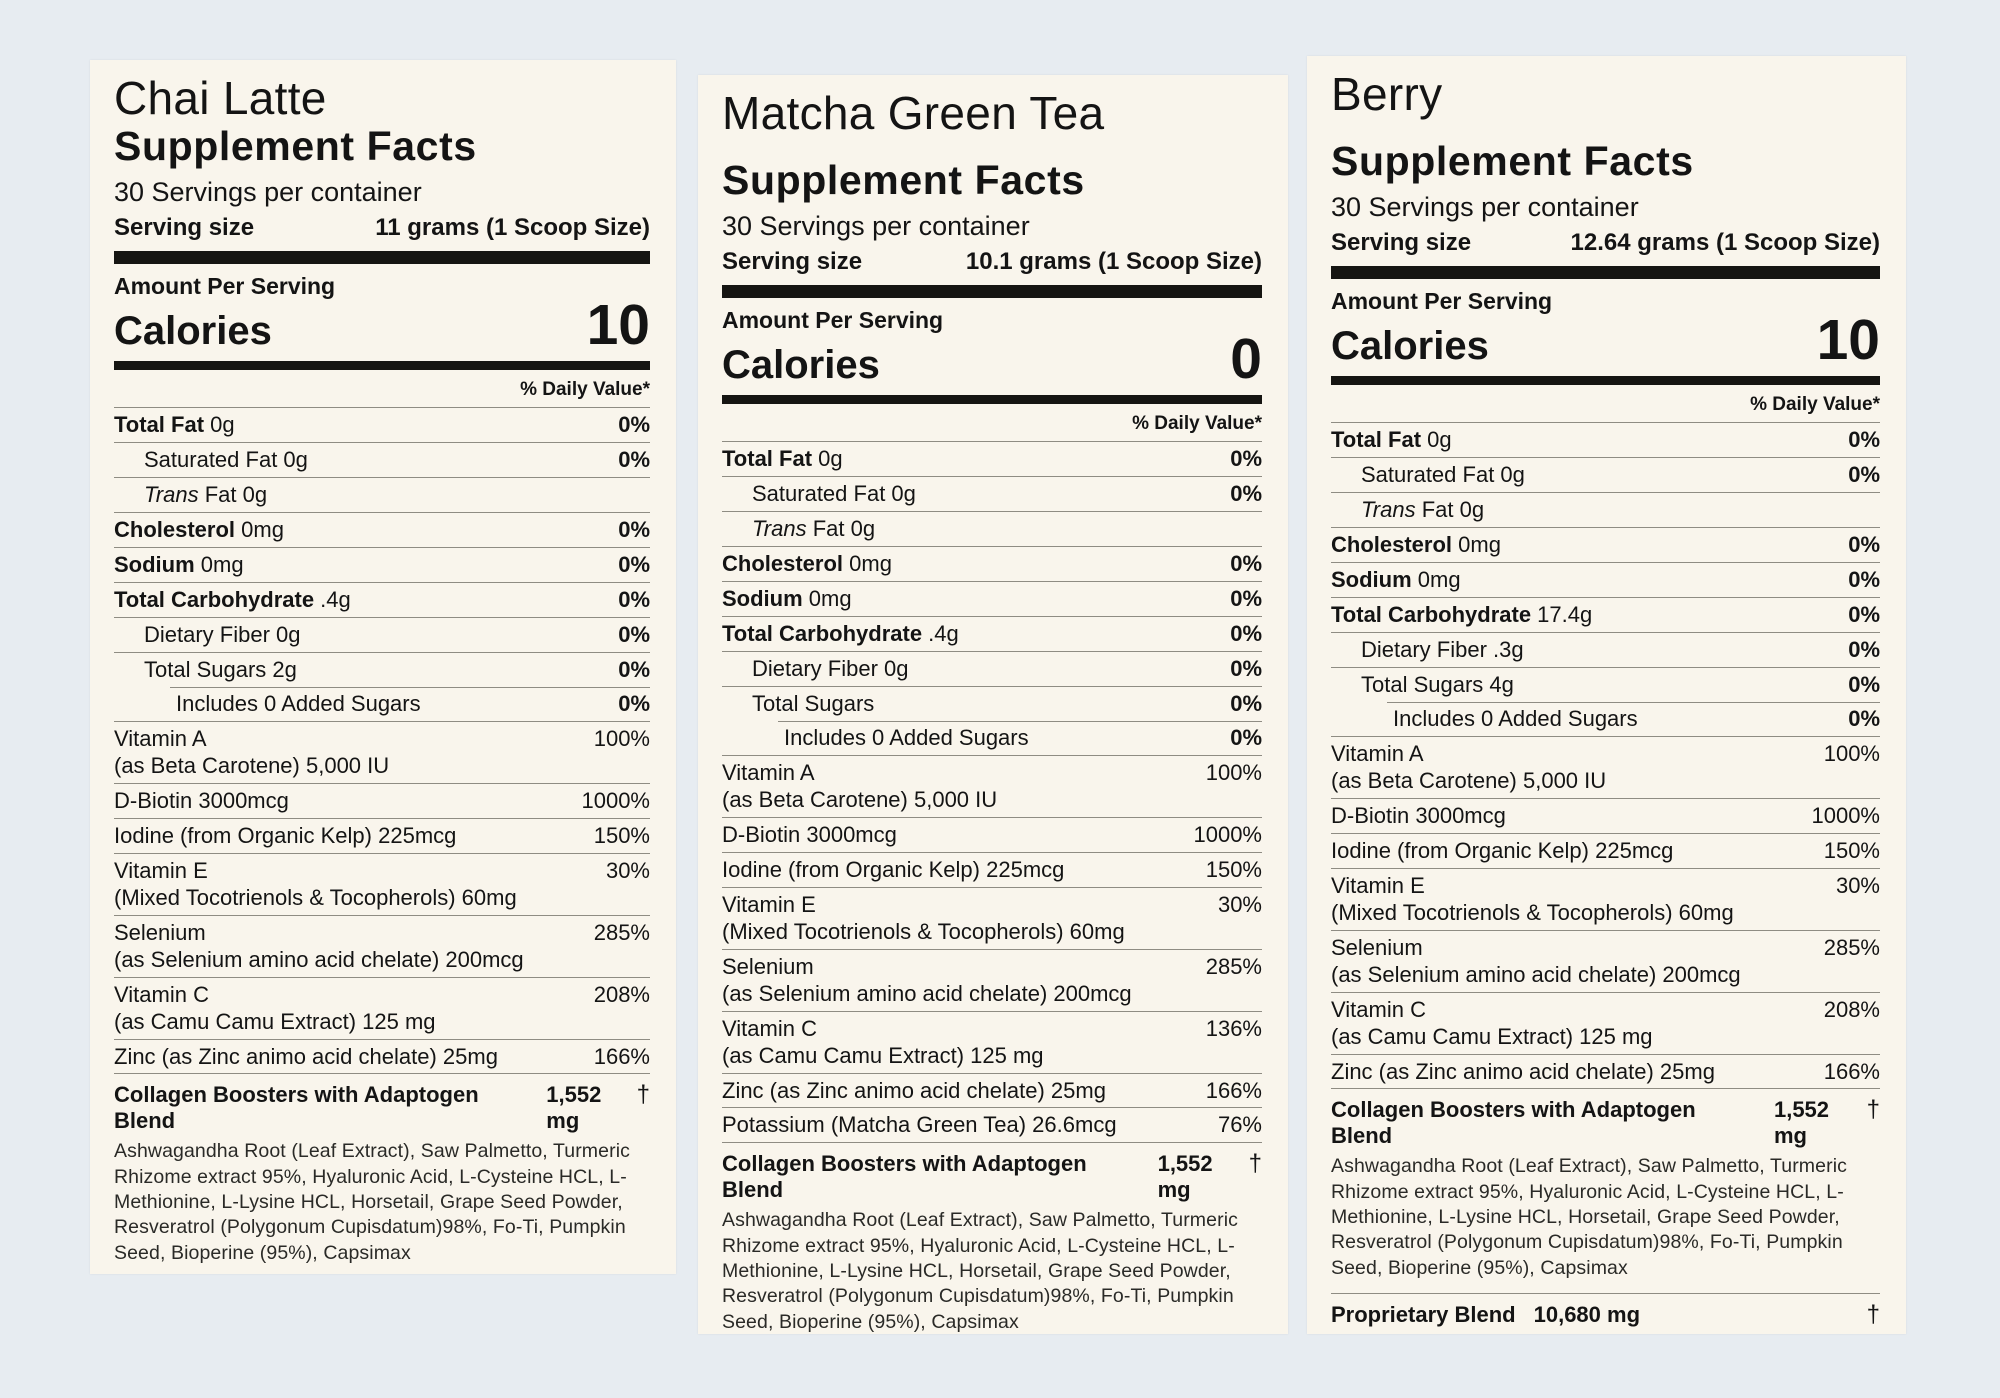 This screenshot has width=2000, height=1398. What do you see at coordinates (1416, 545) in the screenshot?
I see `nutrient-name: Cholesterol 0mg` at bounding box center [1416, 545].